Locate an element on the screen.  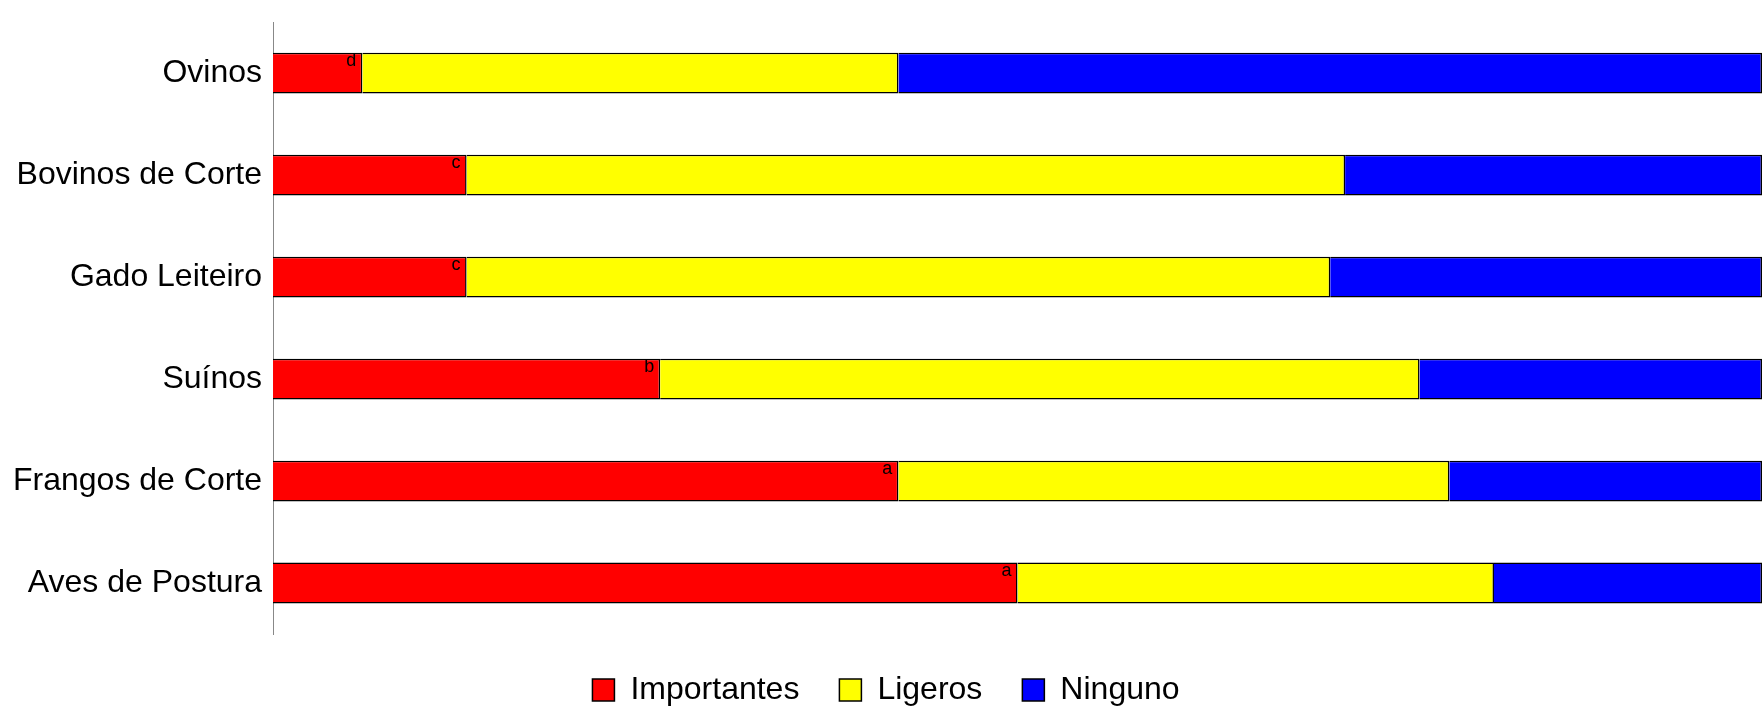
y-tick-label: Ovinos is located at coordinates (212, 71).